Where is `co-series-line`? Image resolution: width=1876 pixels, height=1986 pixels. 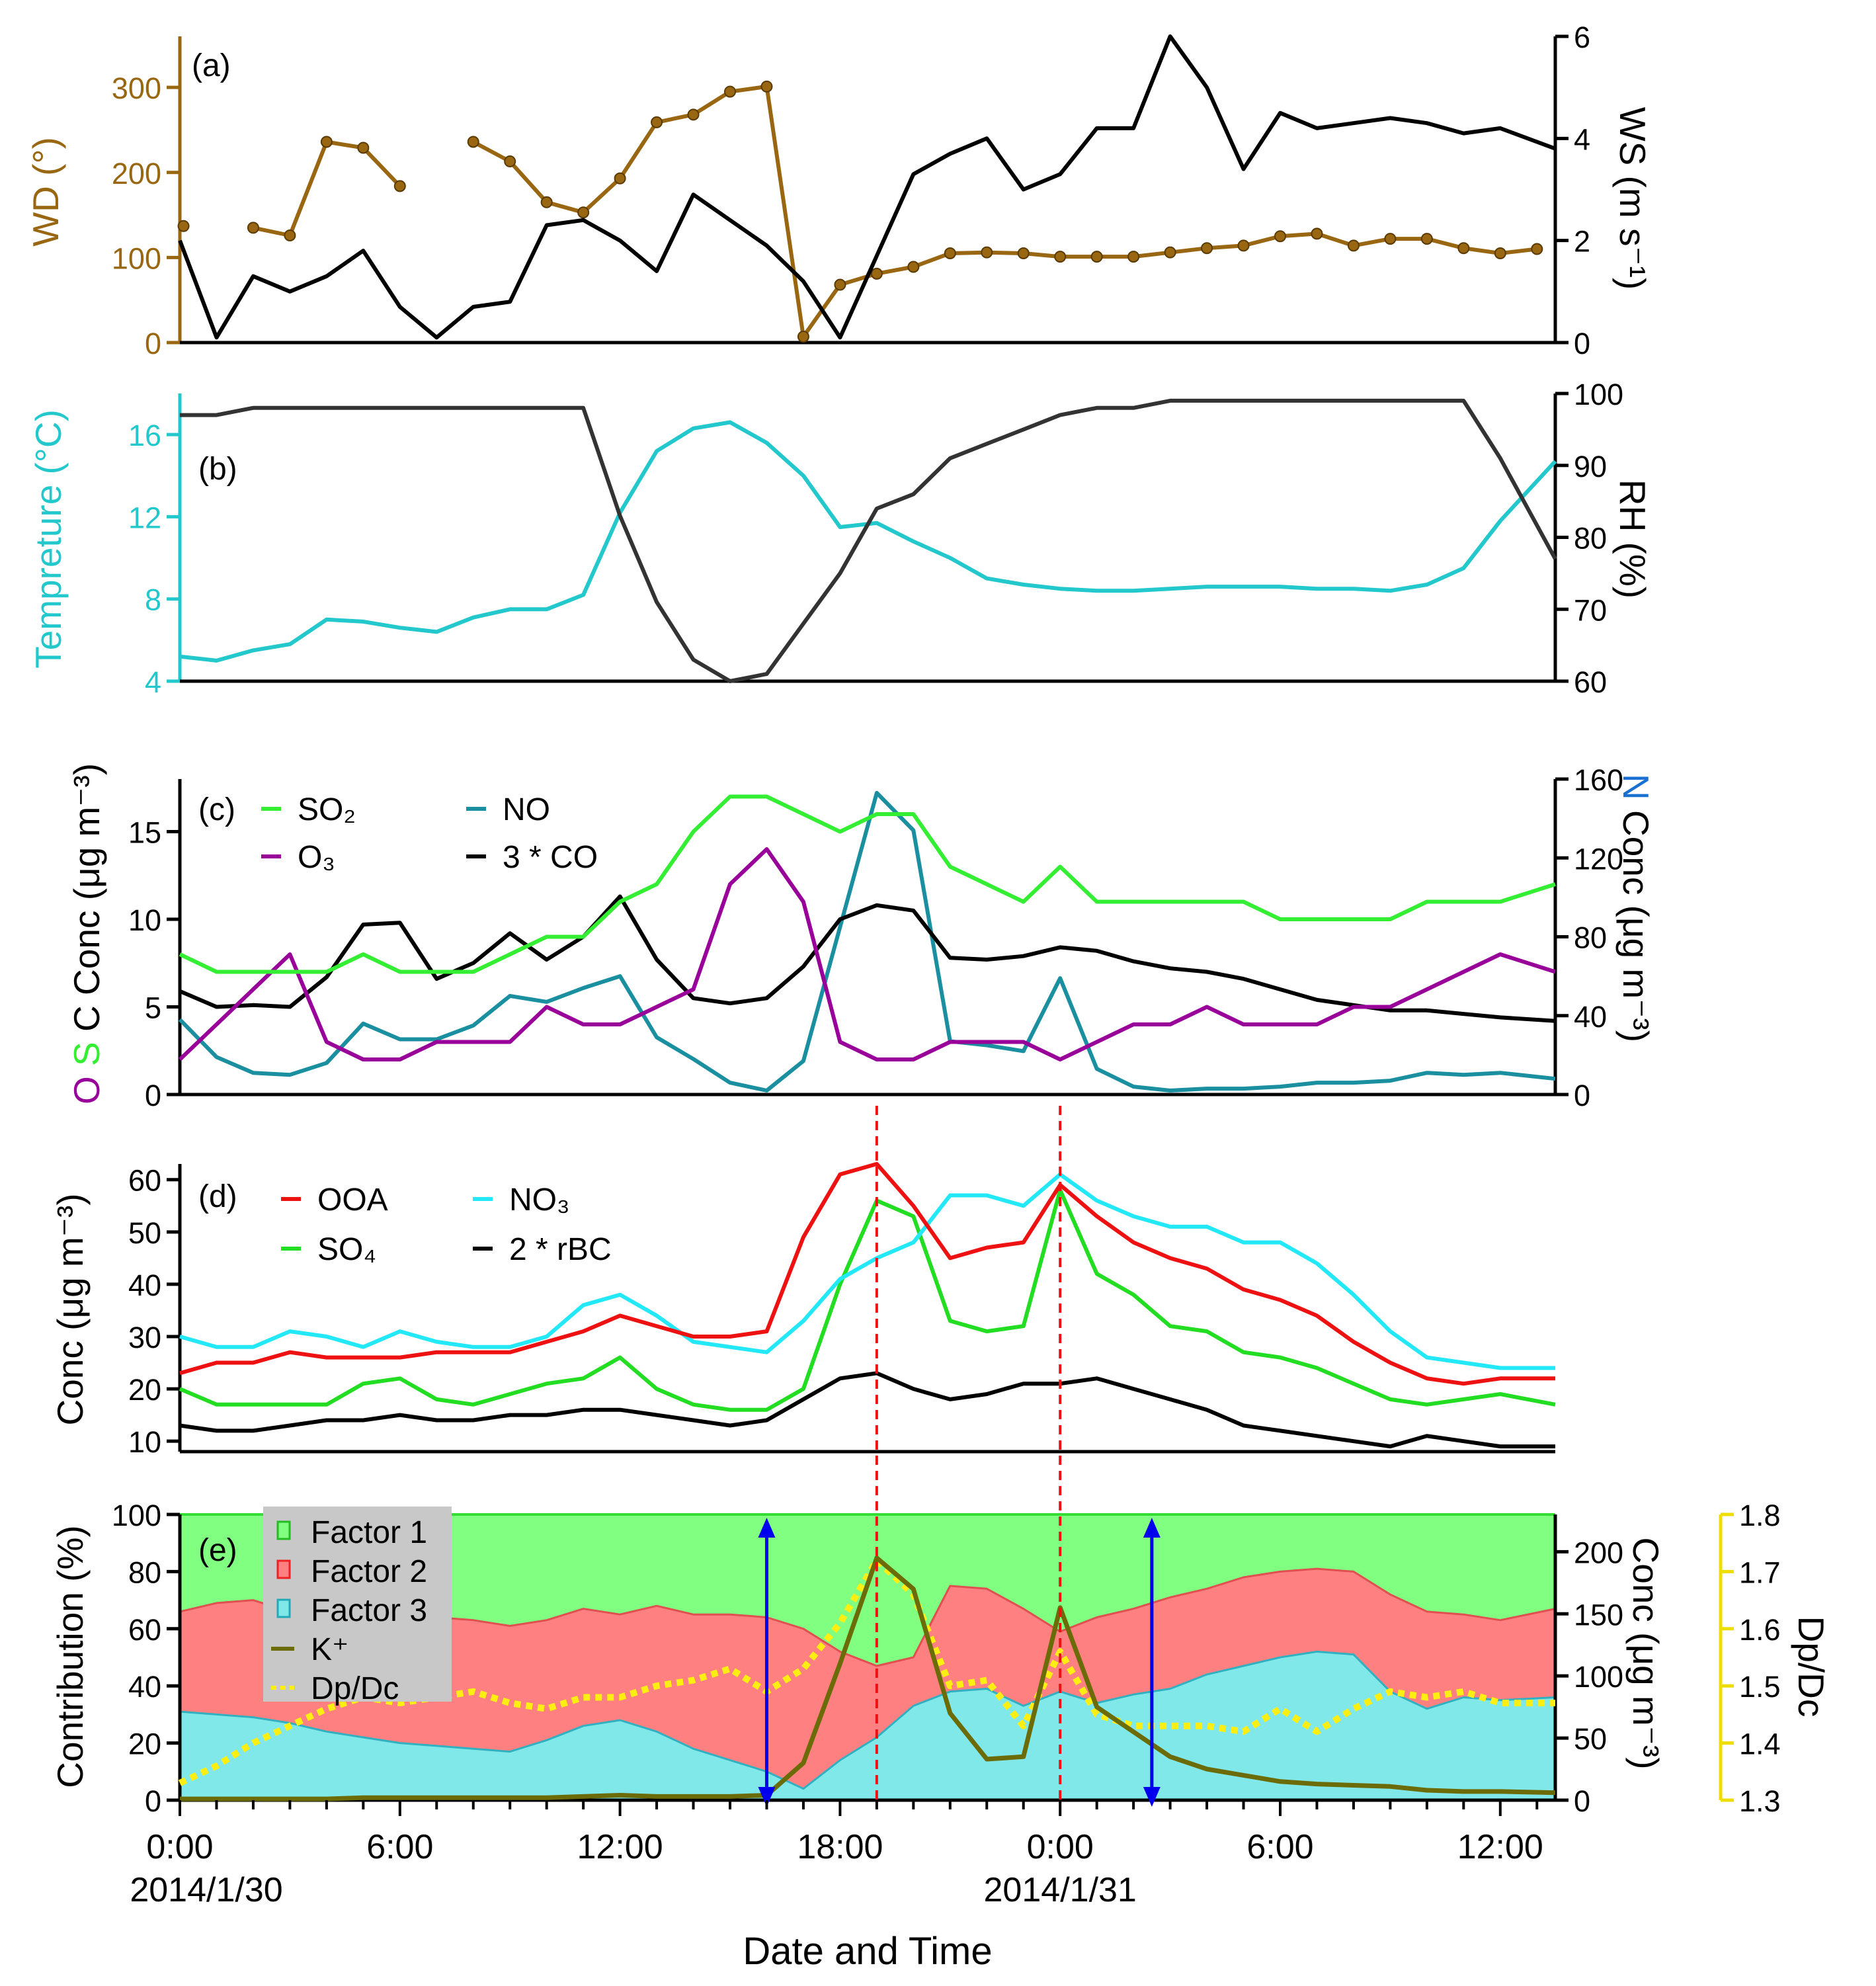 co-series-line is located at coordinates (867, 958).